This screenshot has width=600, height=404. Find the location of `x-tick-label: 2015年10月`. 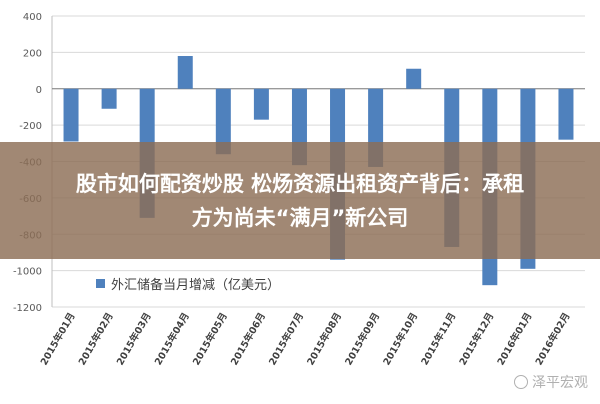

x-tick-label: 2015年10月 is located at coordinates (401, 339).